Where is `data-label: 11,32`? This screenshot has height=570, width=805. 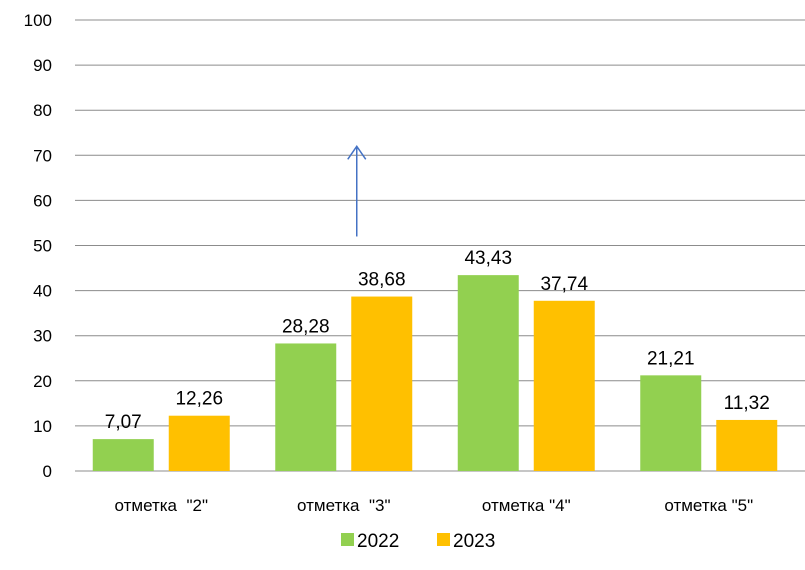 data-label: 11,32 is located at coordinates (747, 403).